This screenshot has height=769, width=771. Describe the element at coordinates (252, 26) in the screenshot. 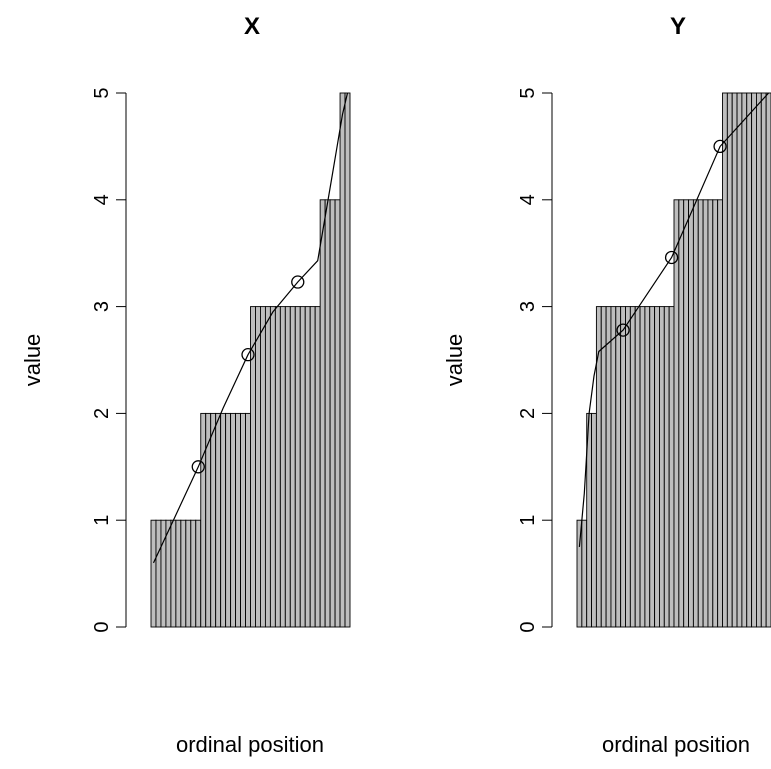

I see `panel-title: X` at that location.